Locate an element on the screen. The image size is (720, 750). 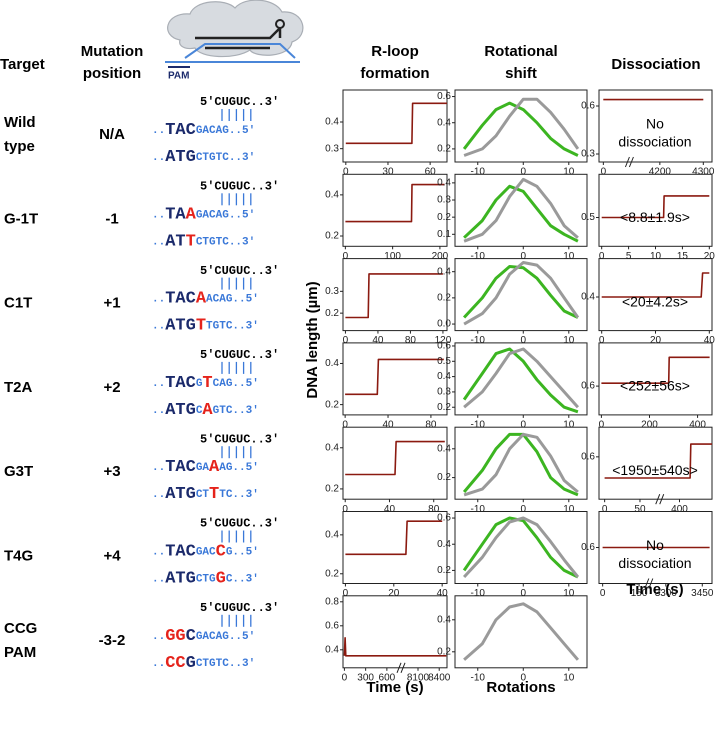
x-tick-label: 200 is located at coordinates (649, 425).